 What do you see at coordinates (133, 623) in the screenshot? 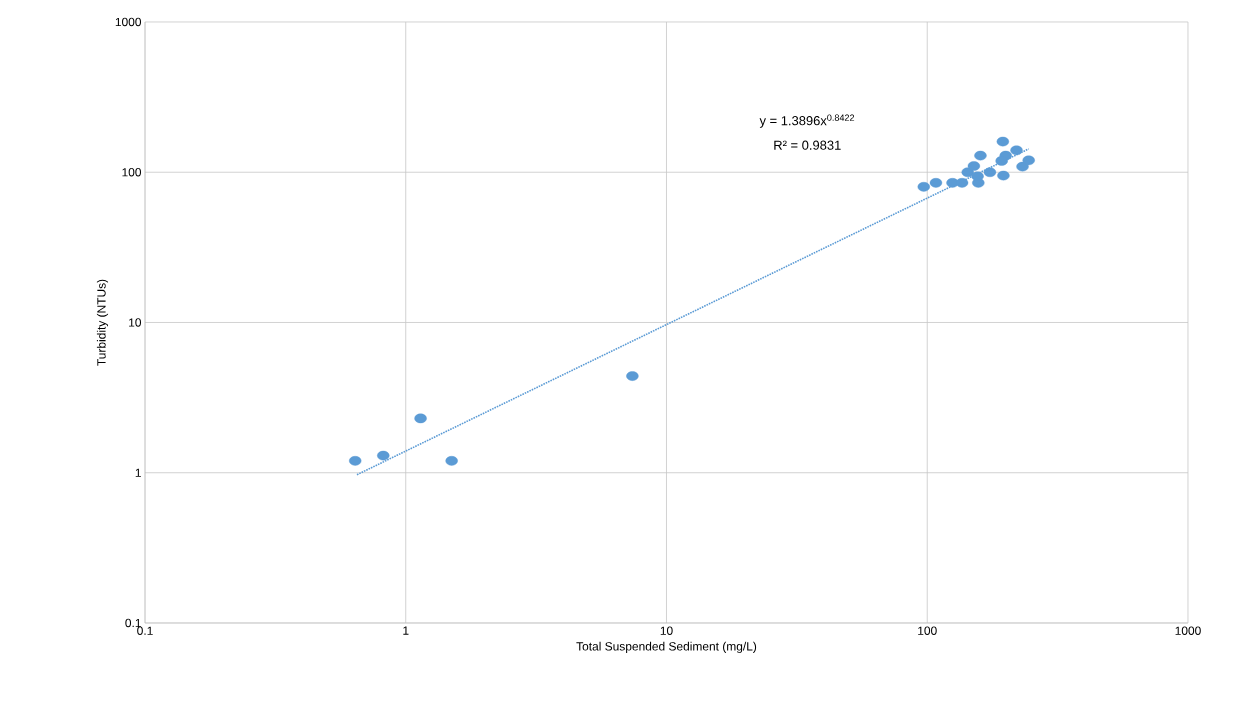
I see `y-tick-label: 0.1` at bounding box center [133, 623].